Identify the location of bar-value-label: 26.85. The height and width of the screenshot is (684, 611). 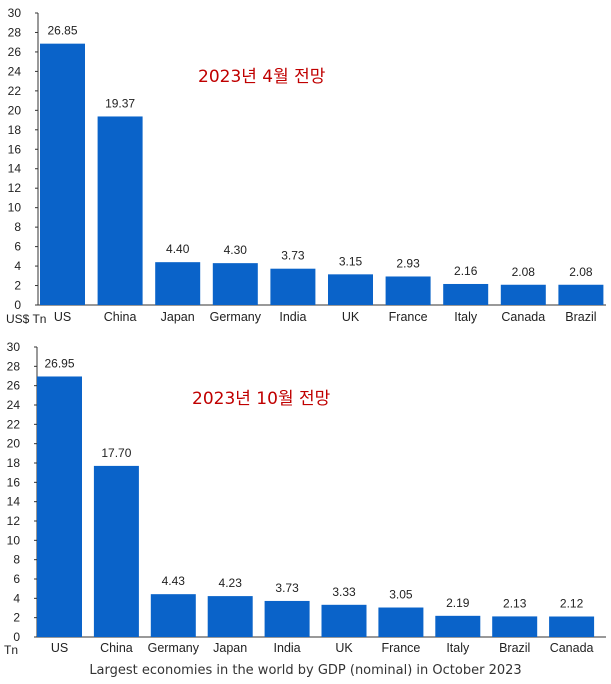
(62, 31).